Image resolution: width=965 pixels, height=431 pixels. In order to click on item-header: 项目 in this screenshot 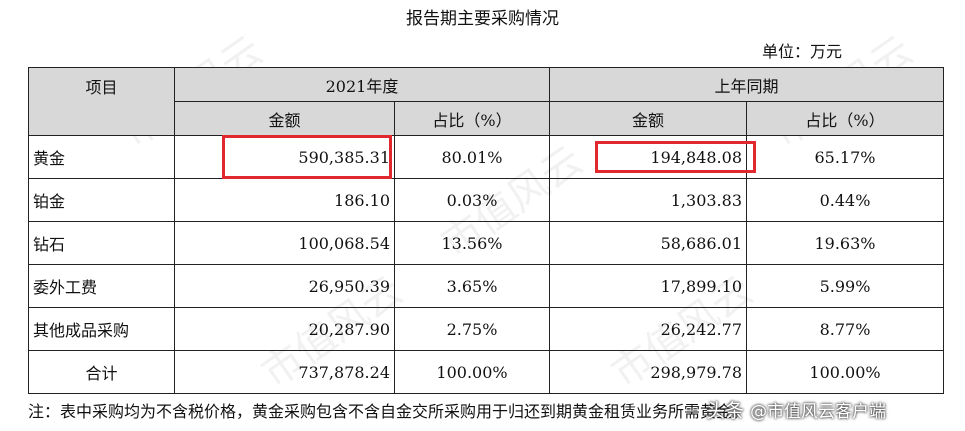, I will do `click(101, 101)`.